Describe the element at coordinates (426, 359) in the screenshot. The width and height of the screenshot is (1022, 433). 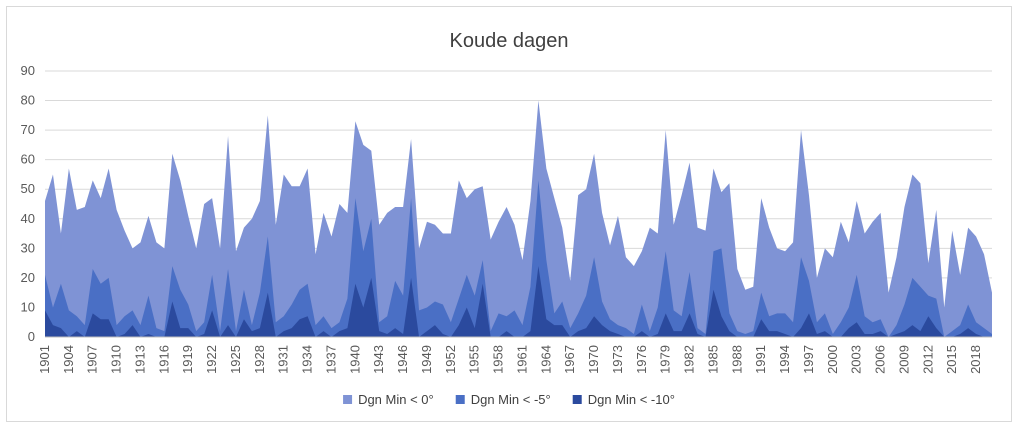
I see `x-tick-label: 1949` at that location.